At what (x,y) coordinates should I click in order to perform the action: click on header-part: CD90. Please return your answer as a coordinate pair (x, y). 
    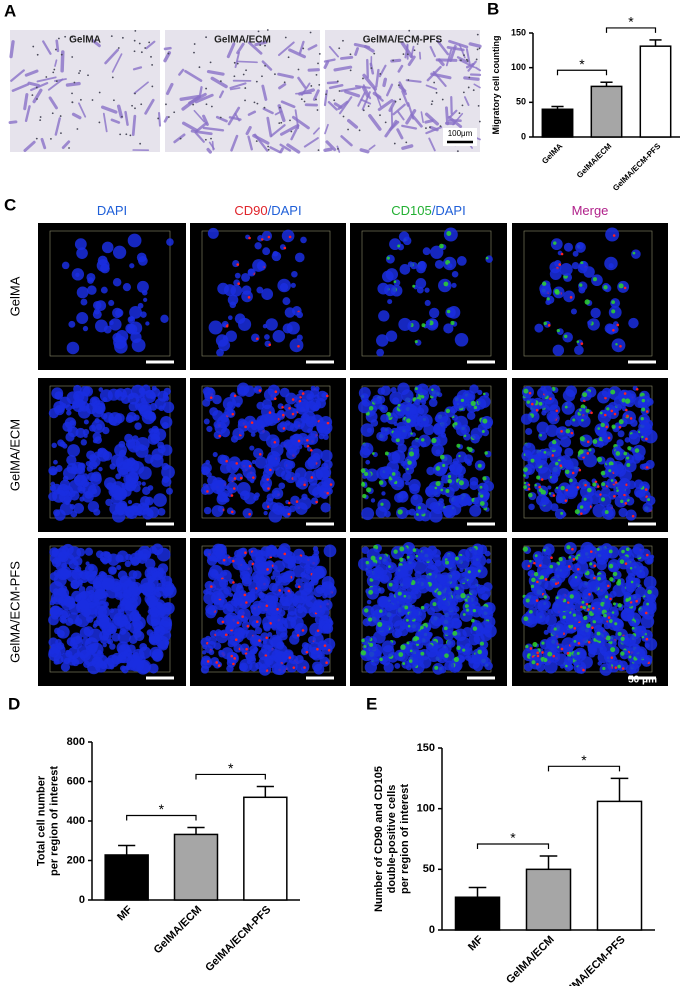
    Looking at the image, I should click on (250, 210).